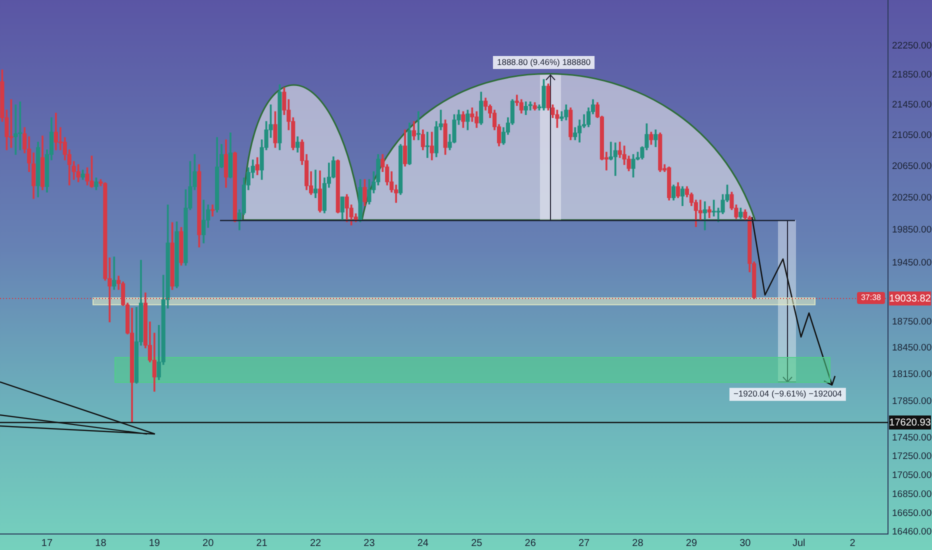 This screenshot has width=932, height=550. I want to click on x-tick-label: 21, so click(262, 543).